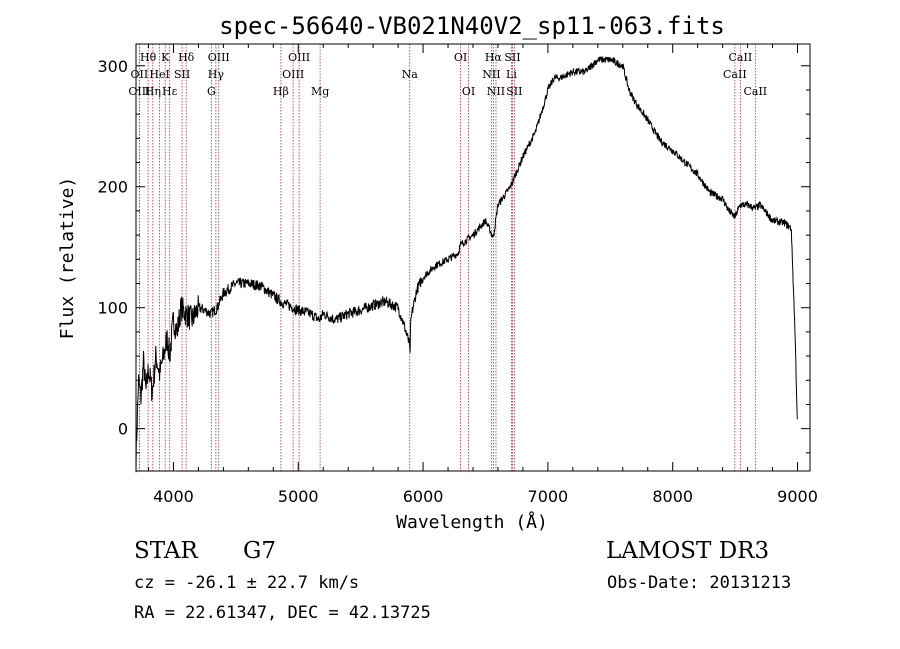  Describe the element at coordinates (511, 74) in the screenshot. I see `line-marker-label-23: Li` at that location.